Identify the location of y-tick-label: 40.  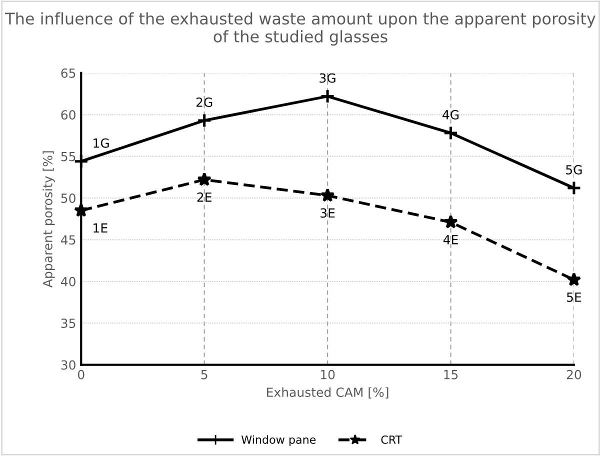
(68, 281).